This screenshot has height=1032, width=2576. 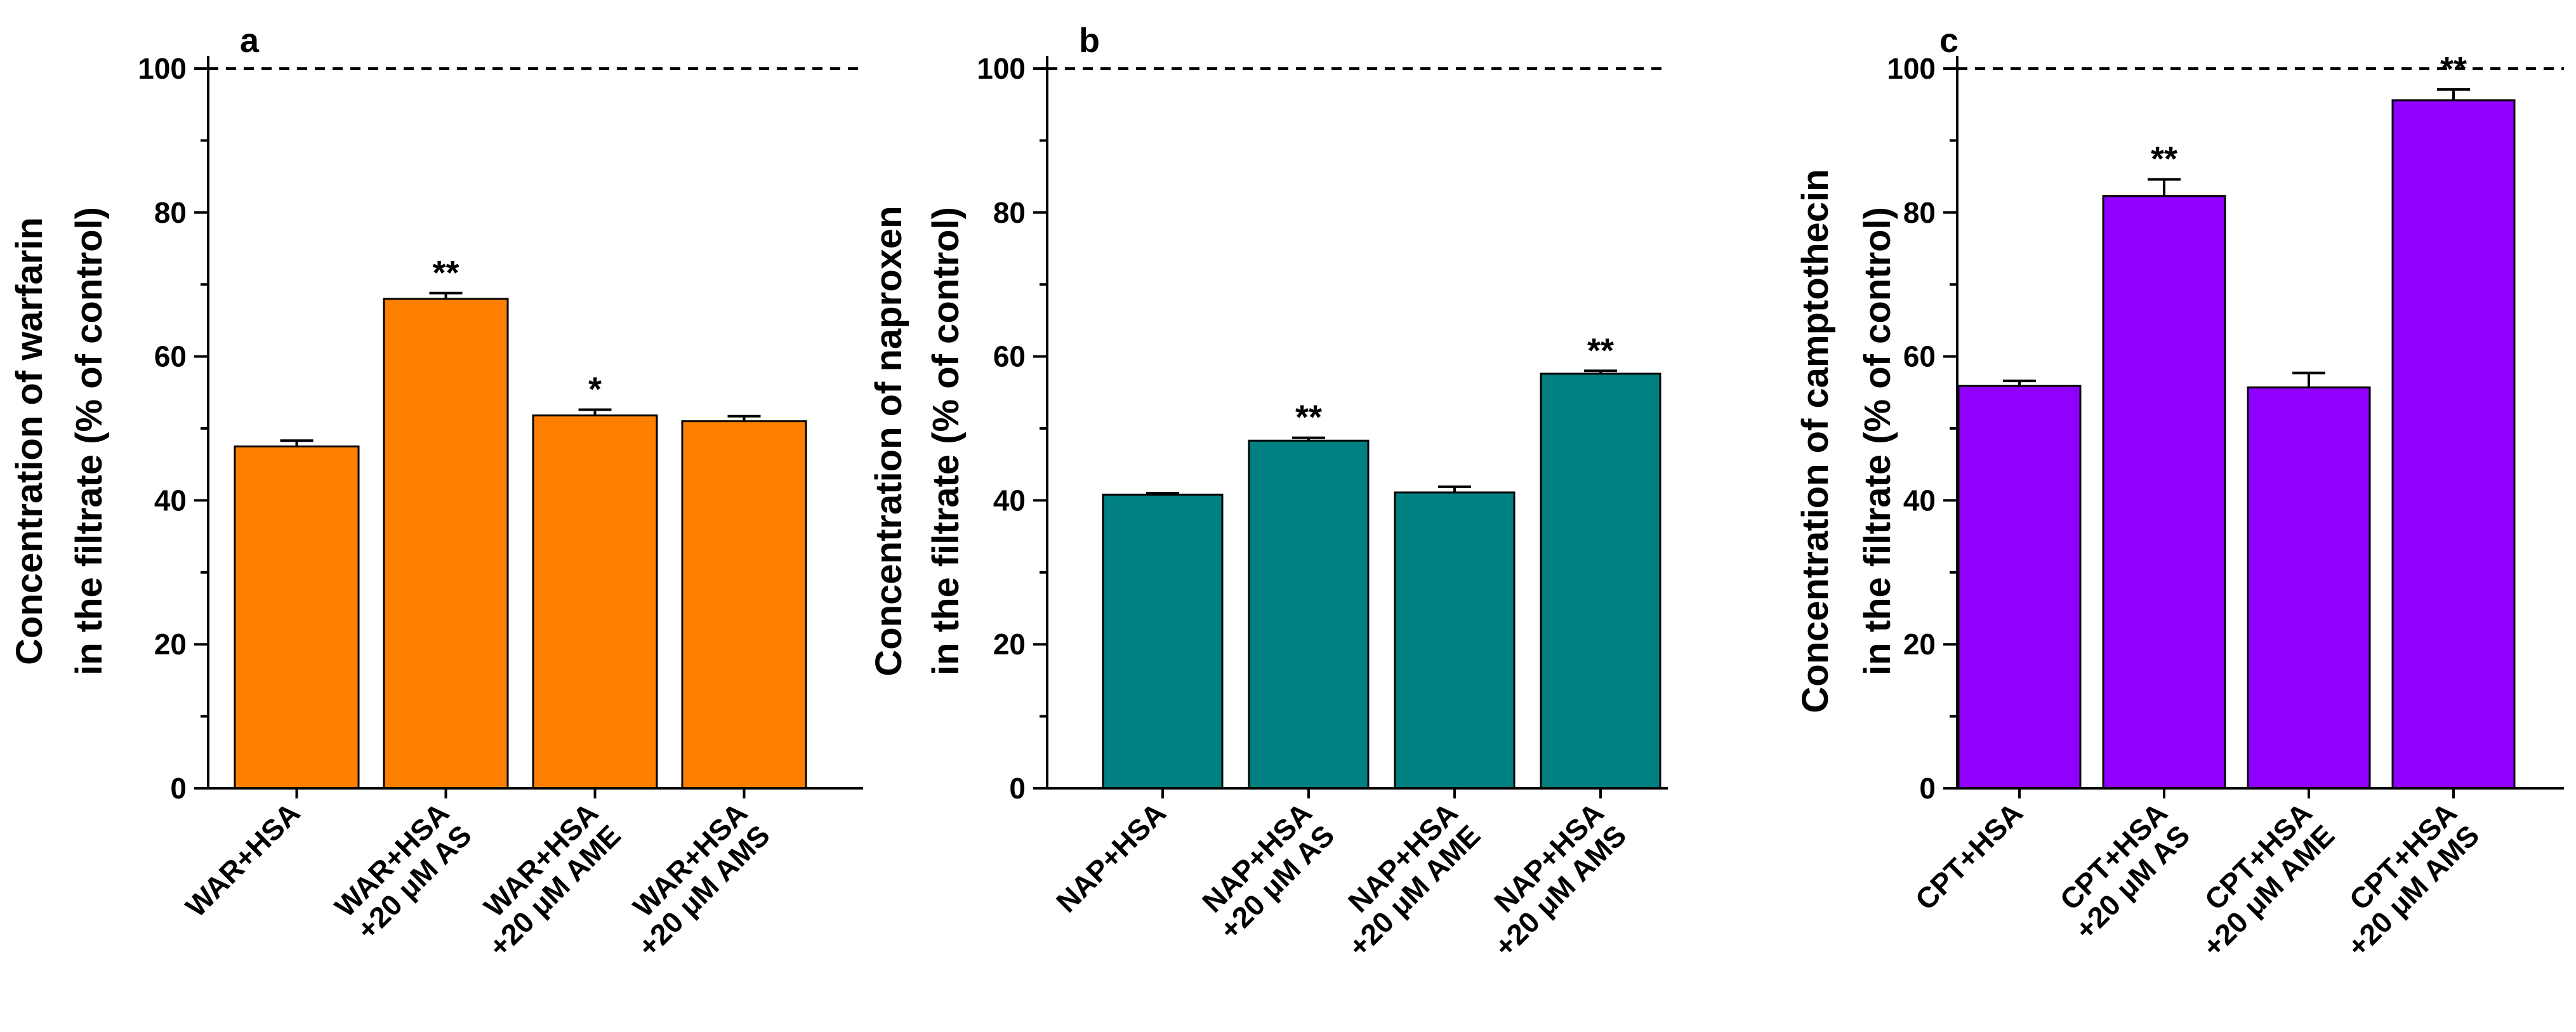 What do you see at coordinates (2268, 879) in the screenshot?
I see `category-label: CPT+HSA+20 μM AME` at bounding box center [2268, 879].